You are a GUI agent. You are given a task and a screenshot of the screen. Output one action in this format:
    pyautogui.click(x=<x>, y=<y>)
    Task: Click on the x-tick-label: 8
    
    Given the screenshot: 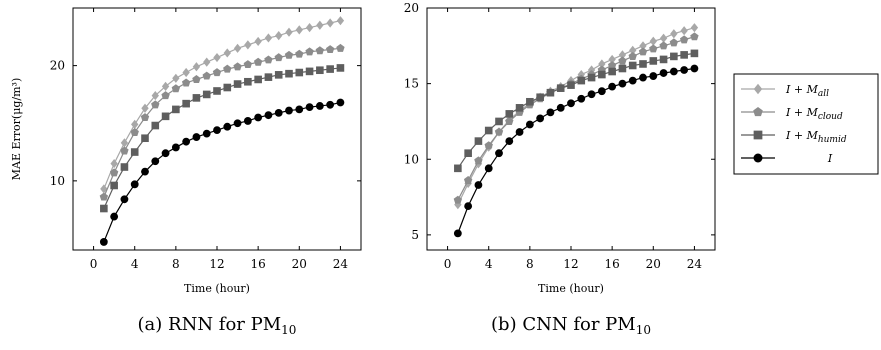 What is the action you would take?
    pyautogui.click(x=176, y=264)
    